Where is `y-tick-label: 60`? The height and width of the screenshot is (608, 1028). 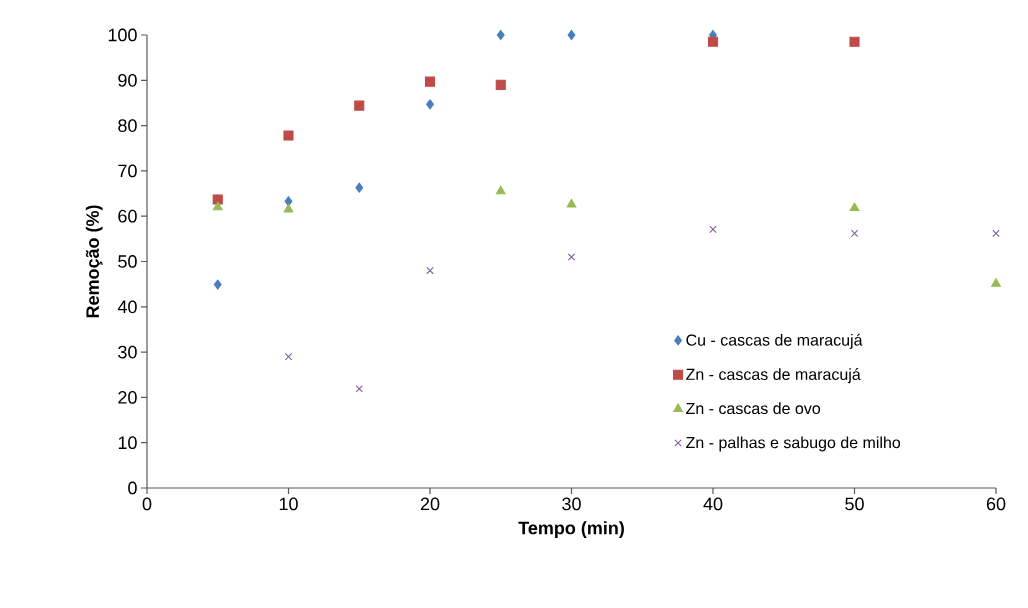
y-tick-label: 60 is located at coordinates (127, 216).